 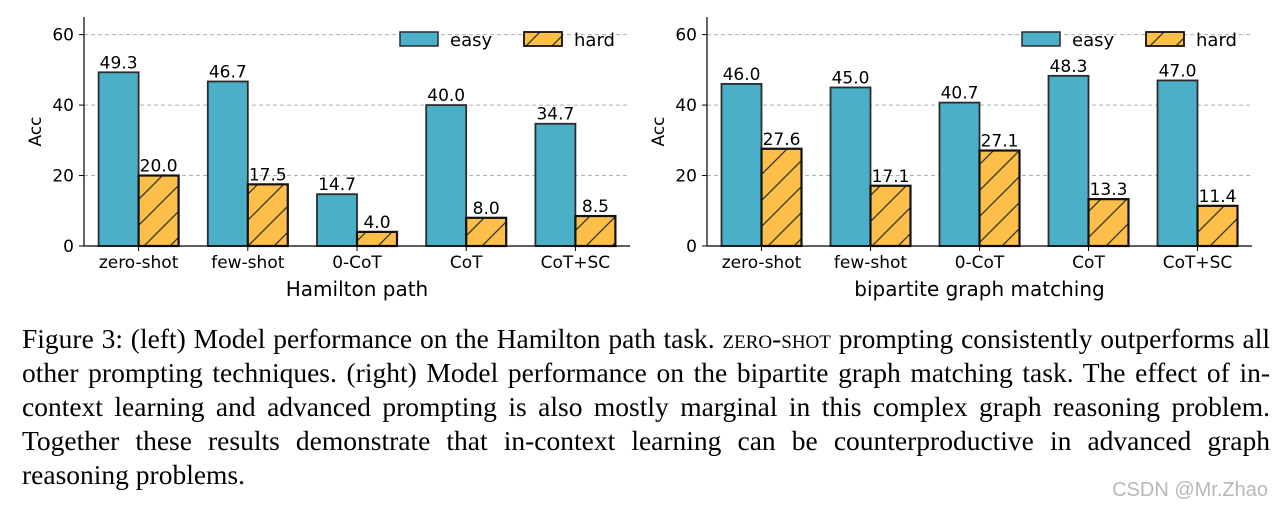 What do you see at coordinates (486, 209) in the screenshot?
I see `data-label-hard-CoT: 8.0` at bounding box center [486, 209].